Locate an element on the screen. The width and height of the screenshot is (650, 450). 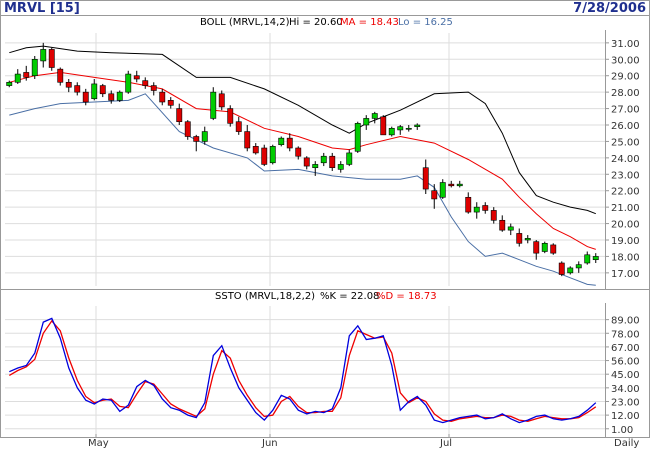
stochastic-legend: SSTO (MRVL,18,2,2) %K = 22.08 %D = 18.73 is located at coordinates (326, 296).